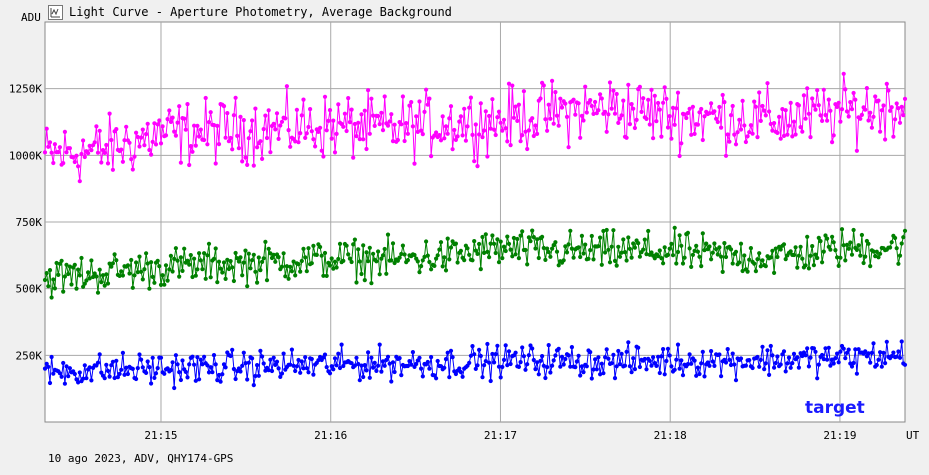 The image size is (929, 475). I want to click on footer-info: 10 ago 2023, ADV, QHY174-GPS, so click(141, 458).